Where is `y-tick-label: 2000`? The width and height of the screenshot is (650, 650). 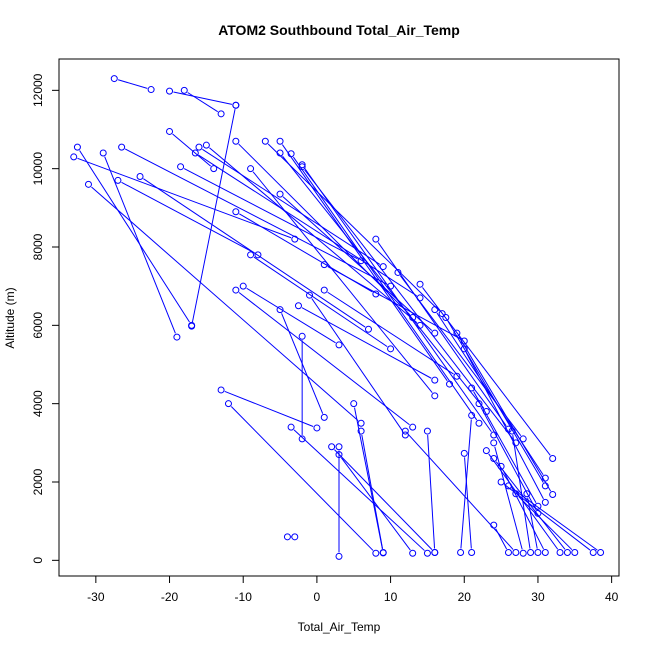 y-tick-label: 2000 is located at coordinates (38, 481).